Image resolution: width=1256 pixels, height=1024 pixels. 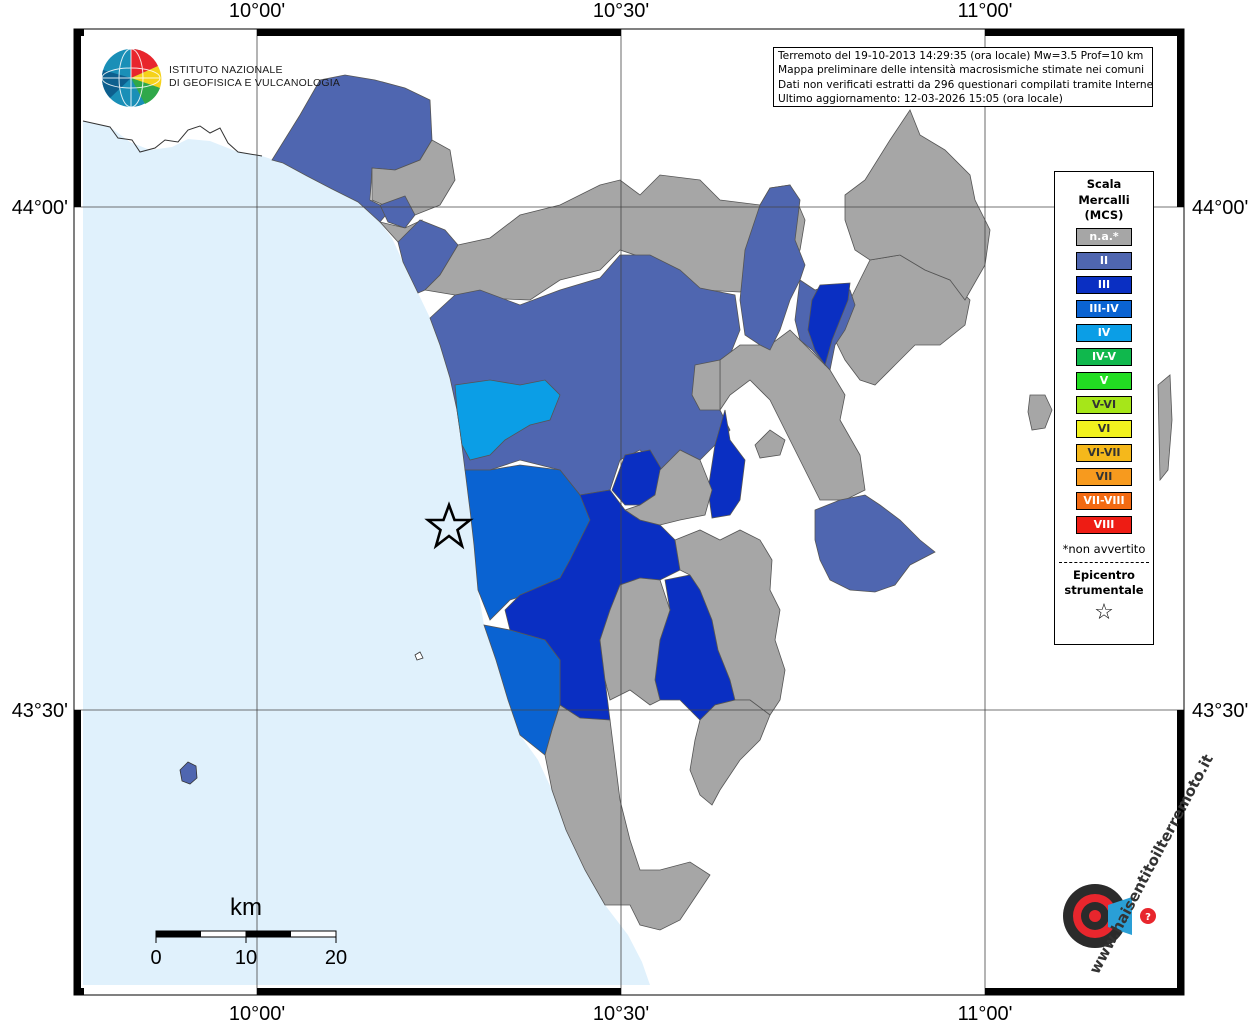 What do you see at coordinates (226, 70) in the screenshot?
I see `ingv-line-1: ISTITUTO NAZIONALE` at bounding box center [226, 70].